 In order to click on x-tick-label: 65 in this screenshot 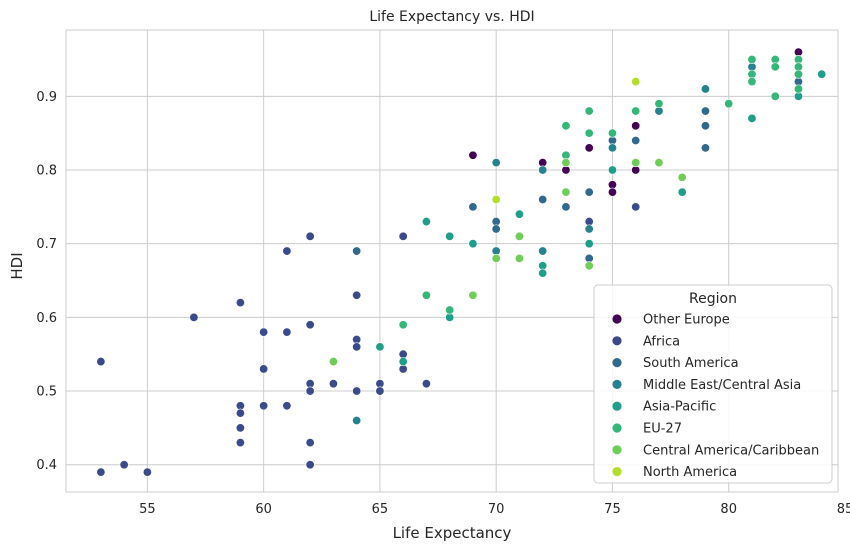, I will do `click(380, 509)`.